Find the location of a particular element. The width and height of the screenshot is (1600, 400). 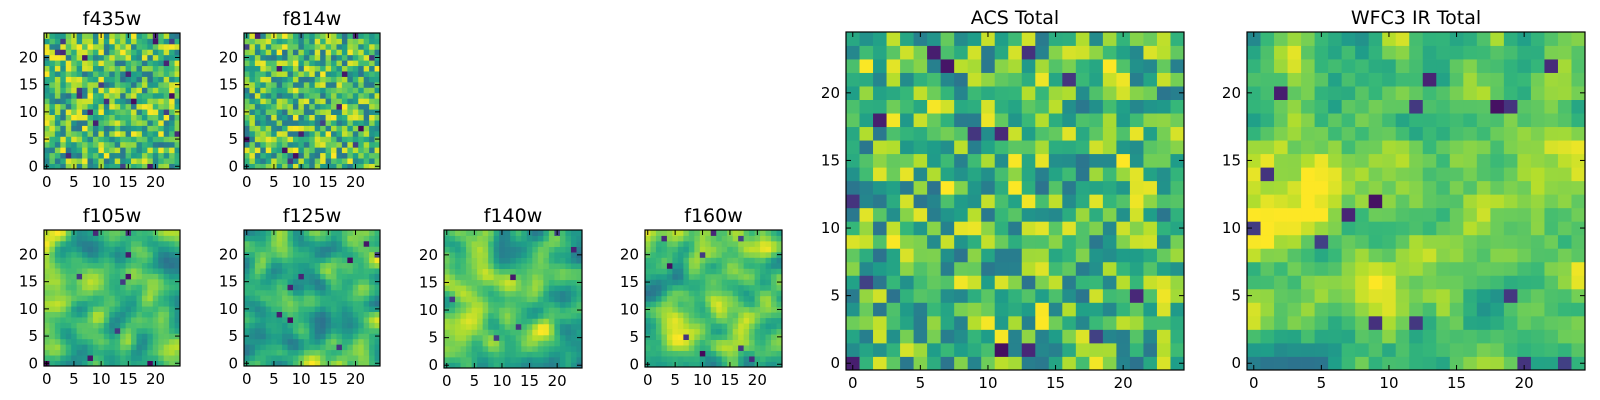

panel-title: f435w is located at coordinates (112, 19).